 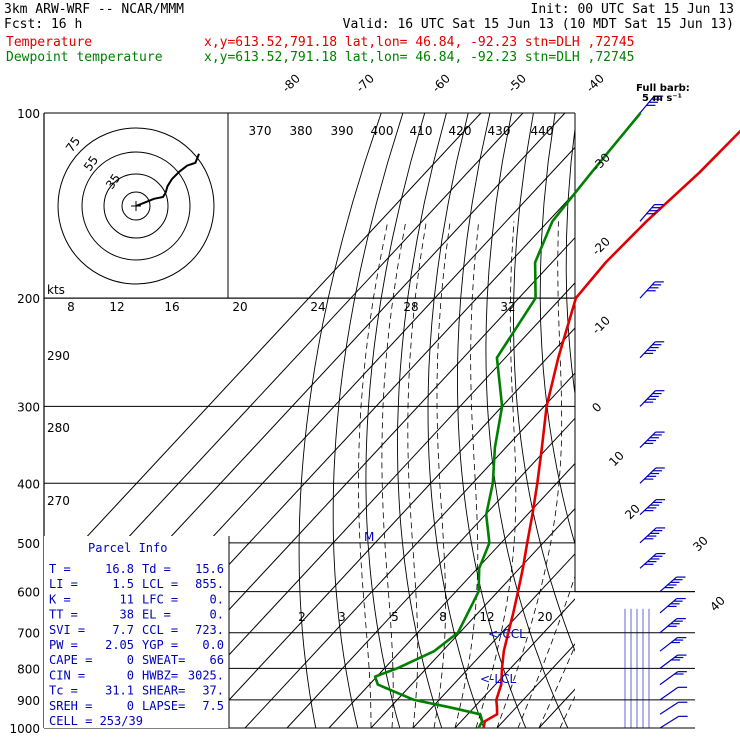 What do you see at coordinates (421, 131) in the screenshot?
I see `theta-label-410: 410` at bounding box center [421, 131].